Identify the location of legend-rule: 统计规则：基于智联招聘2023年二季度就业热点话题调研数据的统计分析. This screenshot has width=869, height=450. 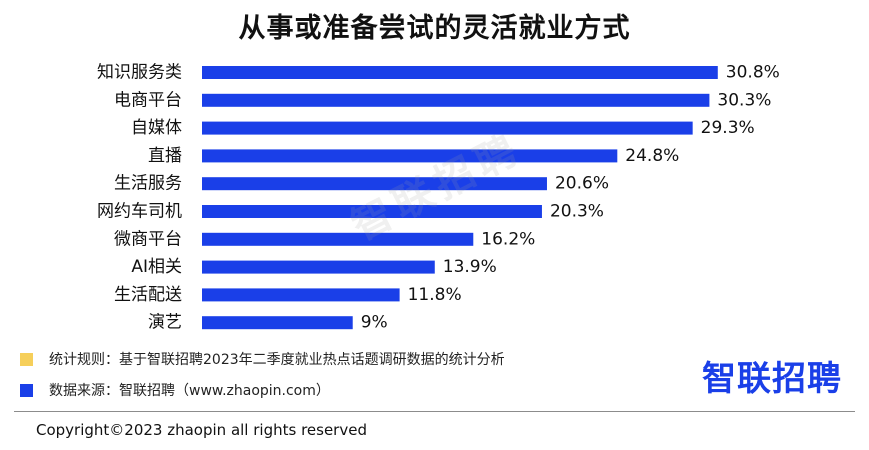
(262, 359).